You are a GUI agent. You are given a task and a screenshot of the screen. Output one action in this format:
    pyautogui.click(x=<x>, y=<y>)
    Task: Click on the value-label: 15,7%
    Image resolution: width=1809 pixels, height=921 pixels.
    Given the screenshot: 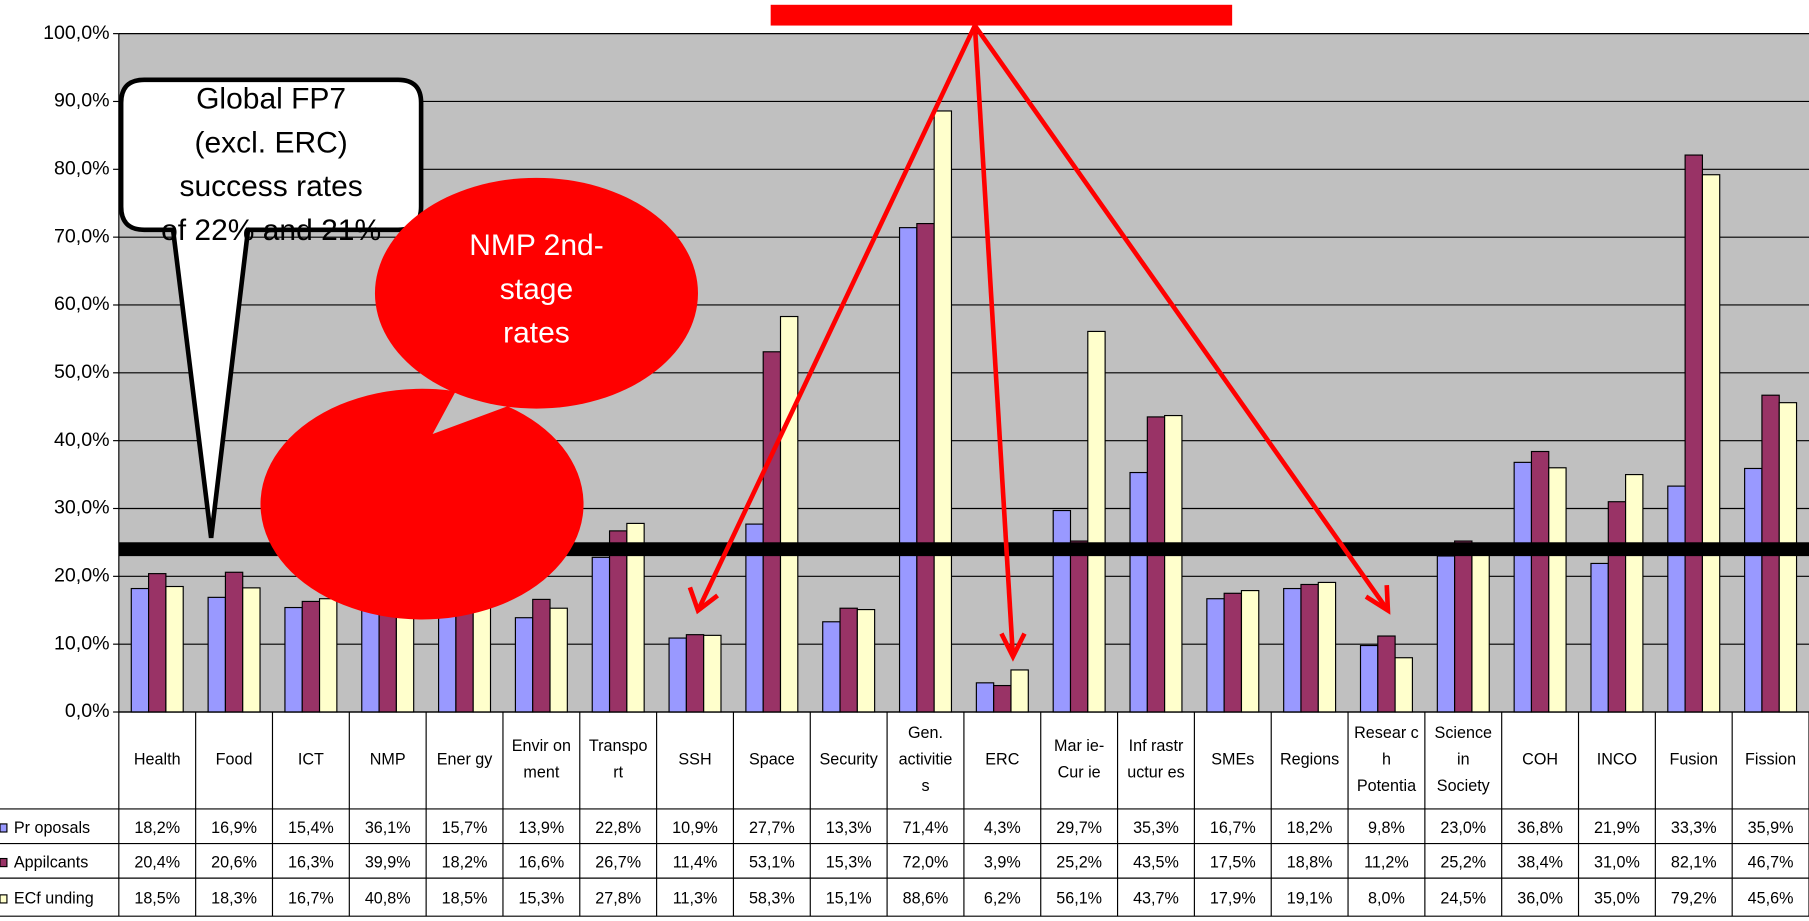 What is the action you would take?
    pyautogui.click(x=465, y=828)
    